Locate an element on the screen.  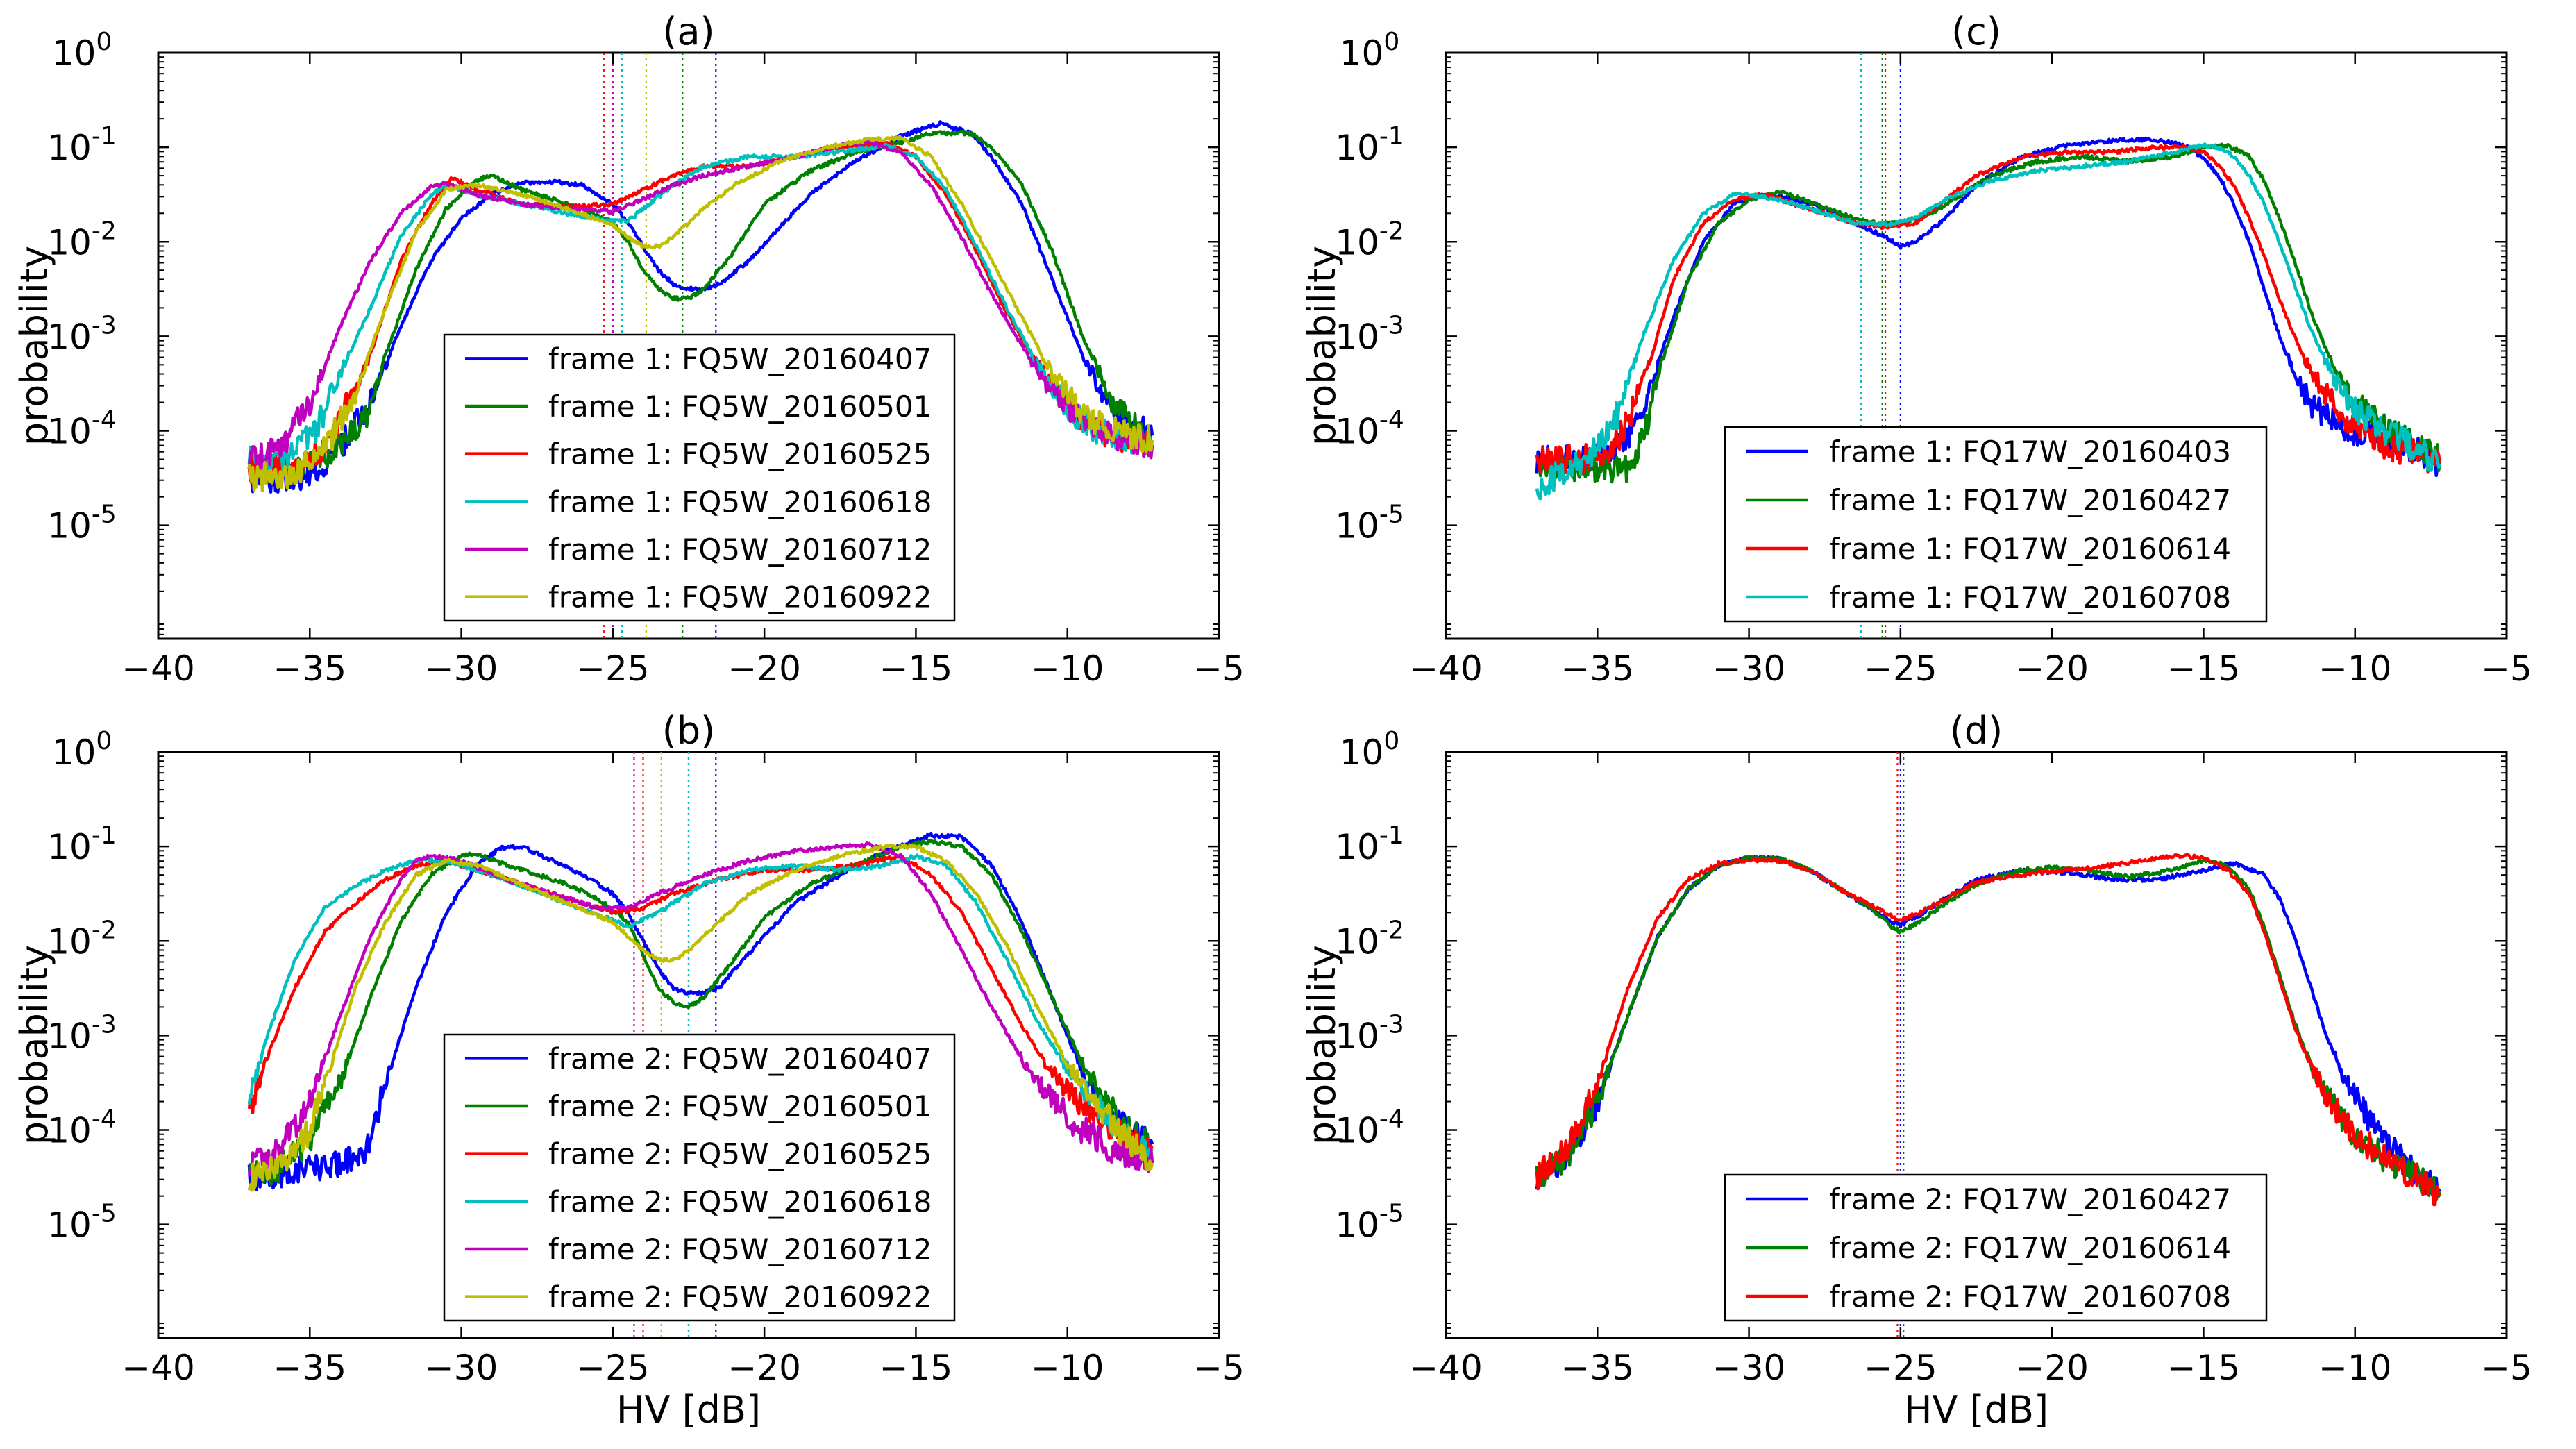
y-tick: 10-1 is located at coordinates (633, 145).